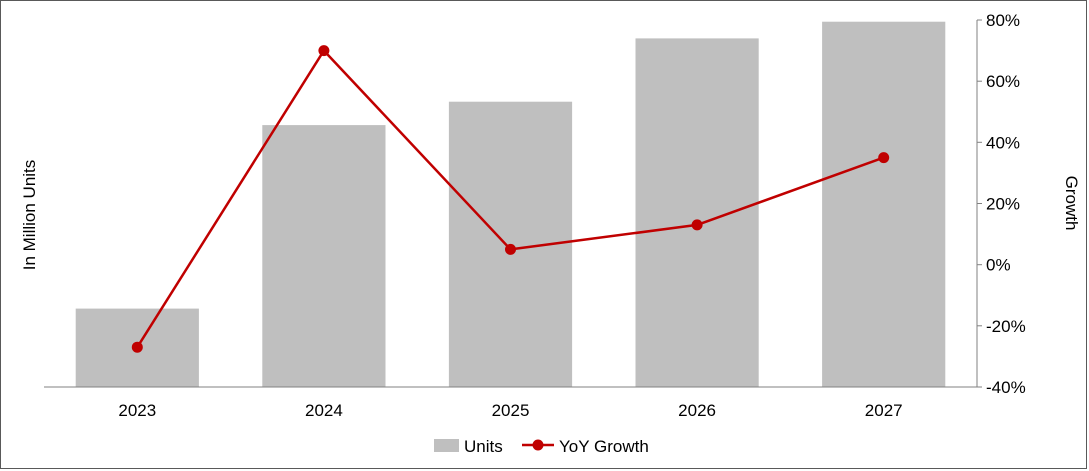  What do you see at coordinates (510, 249) in the screenshot?
I see `growth-point-2025` at bounding box center [510, 249].